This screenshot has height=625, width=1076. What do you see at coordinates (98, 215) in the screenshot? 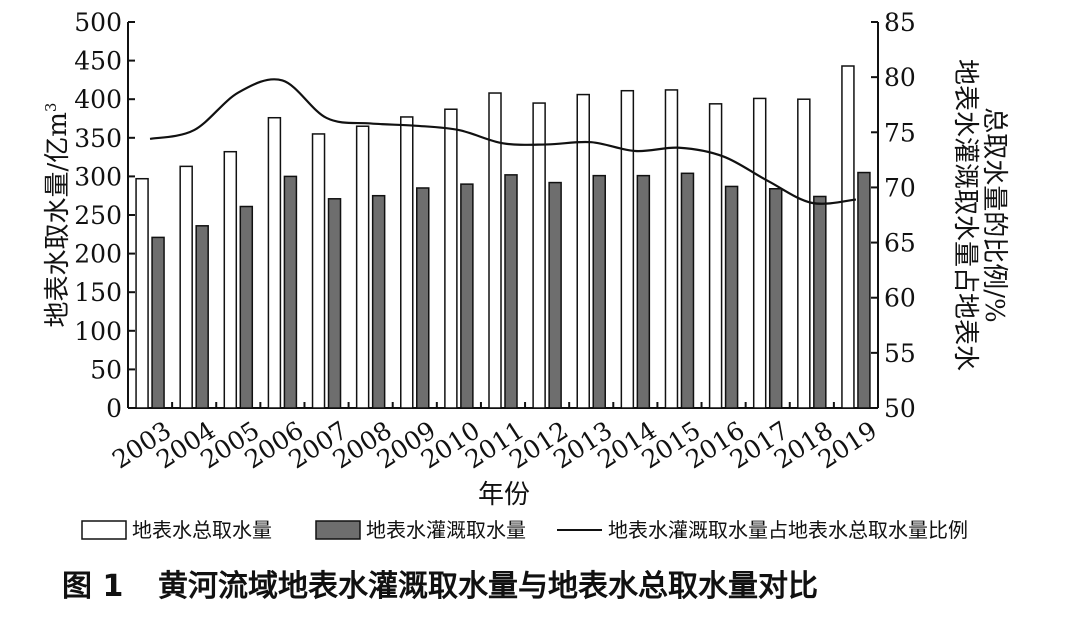
I see `left-tick-label: 250` at bounding box center [98, 215].